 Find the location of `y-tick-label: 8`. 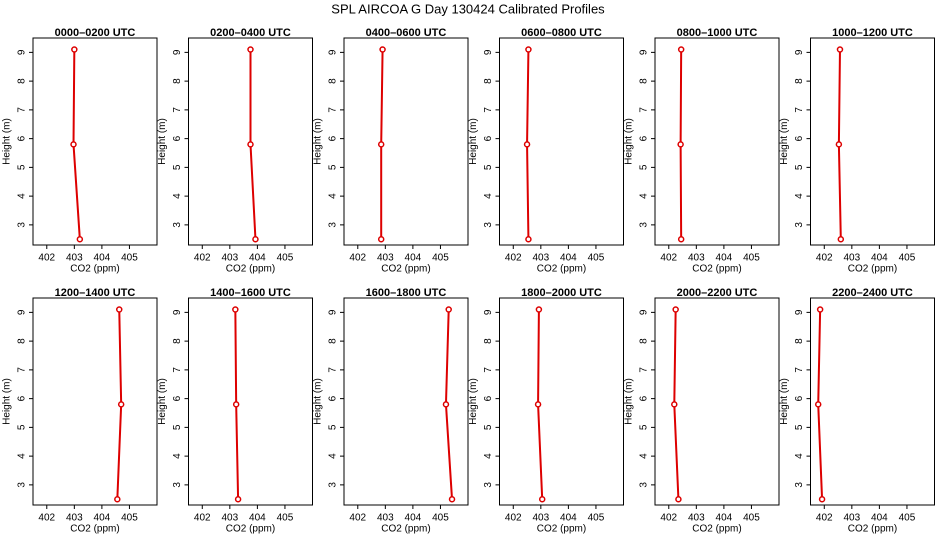

y-tick-label: 8 is located at coordinates (22, 341).